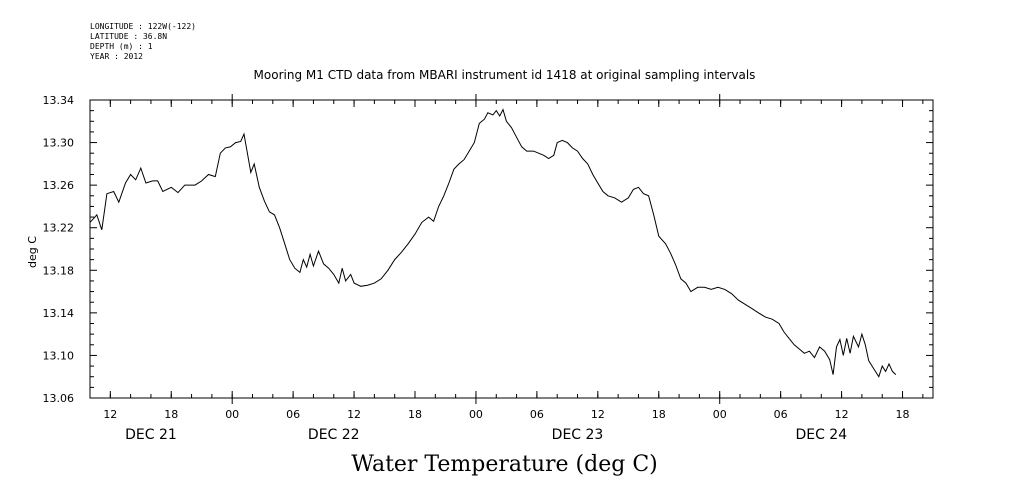  Describe the element at coordinates (59, 398) in the screenshot. I see `y-tick-label: 13.06` at that location.